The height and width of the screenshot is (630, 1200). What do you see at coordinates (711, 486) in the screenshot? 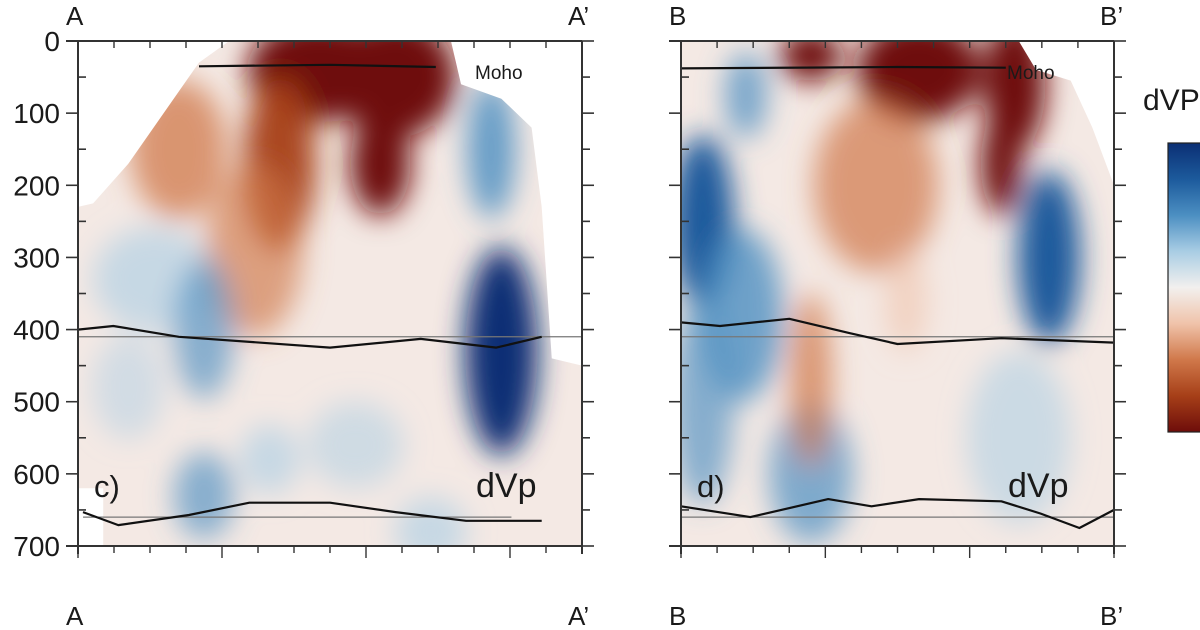
I see `panel-label: d)` at bounding box center [711, 486].